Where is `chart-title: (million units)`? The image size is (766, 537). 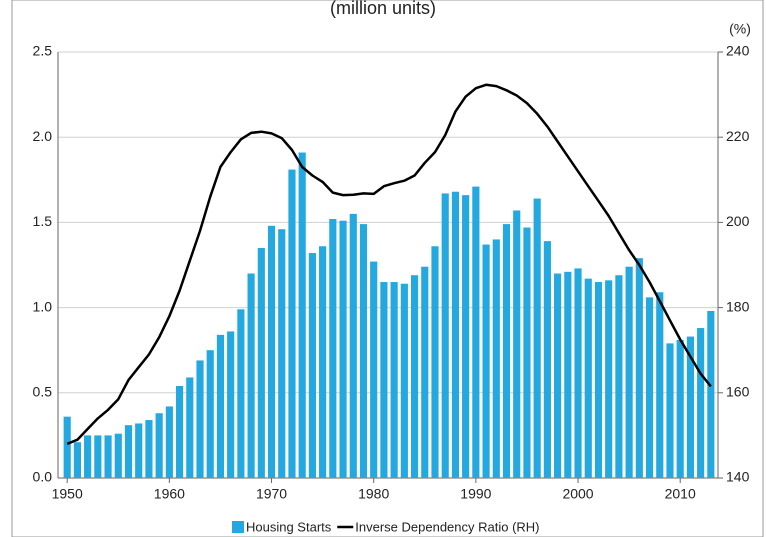
chart-title: (million units) is located at coordinates (383, 9).